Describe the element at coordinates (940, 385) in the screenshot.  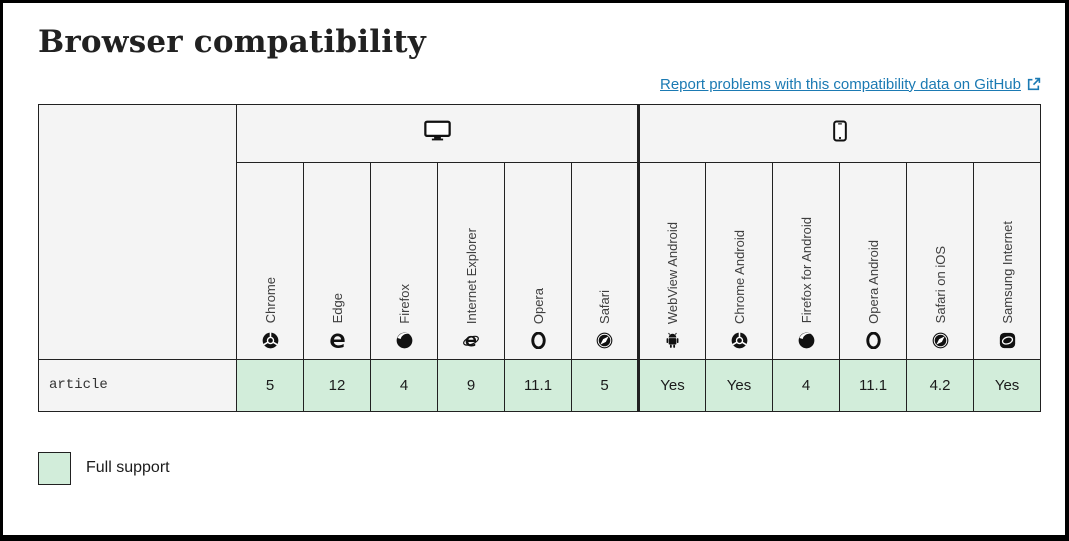
I see `support-cell-safari-ios: 4.2` at that location.